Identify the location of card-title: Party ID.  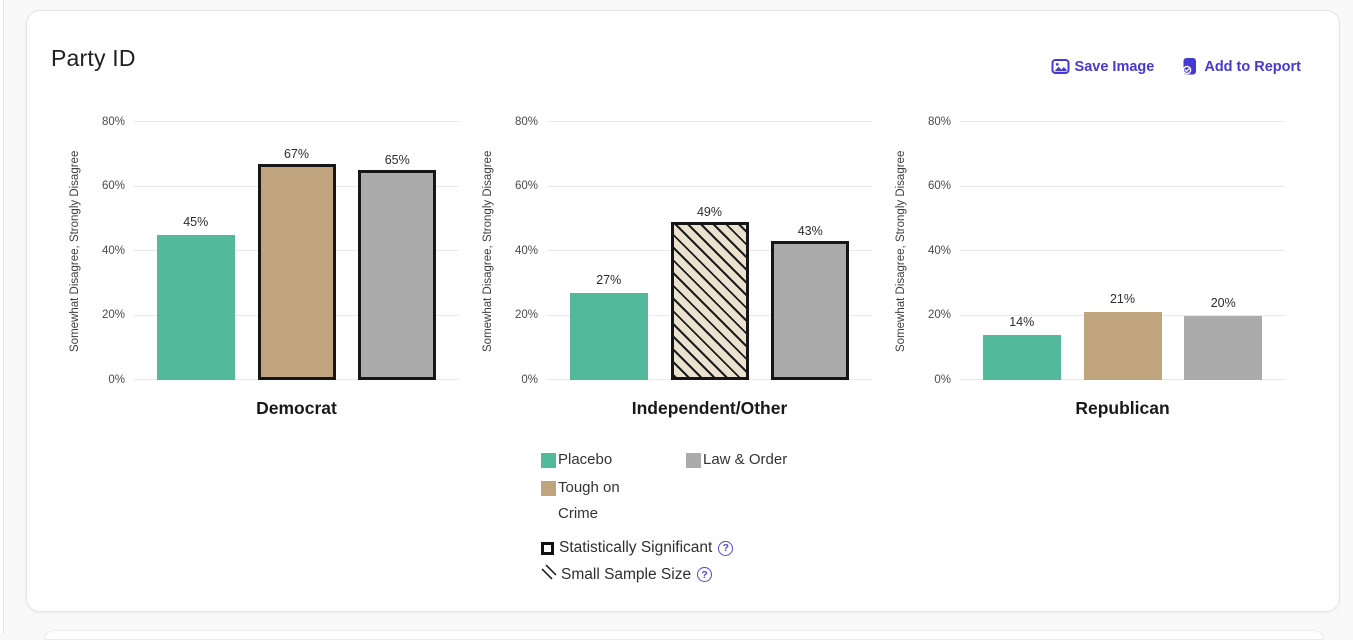
(93, 58).